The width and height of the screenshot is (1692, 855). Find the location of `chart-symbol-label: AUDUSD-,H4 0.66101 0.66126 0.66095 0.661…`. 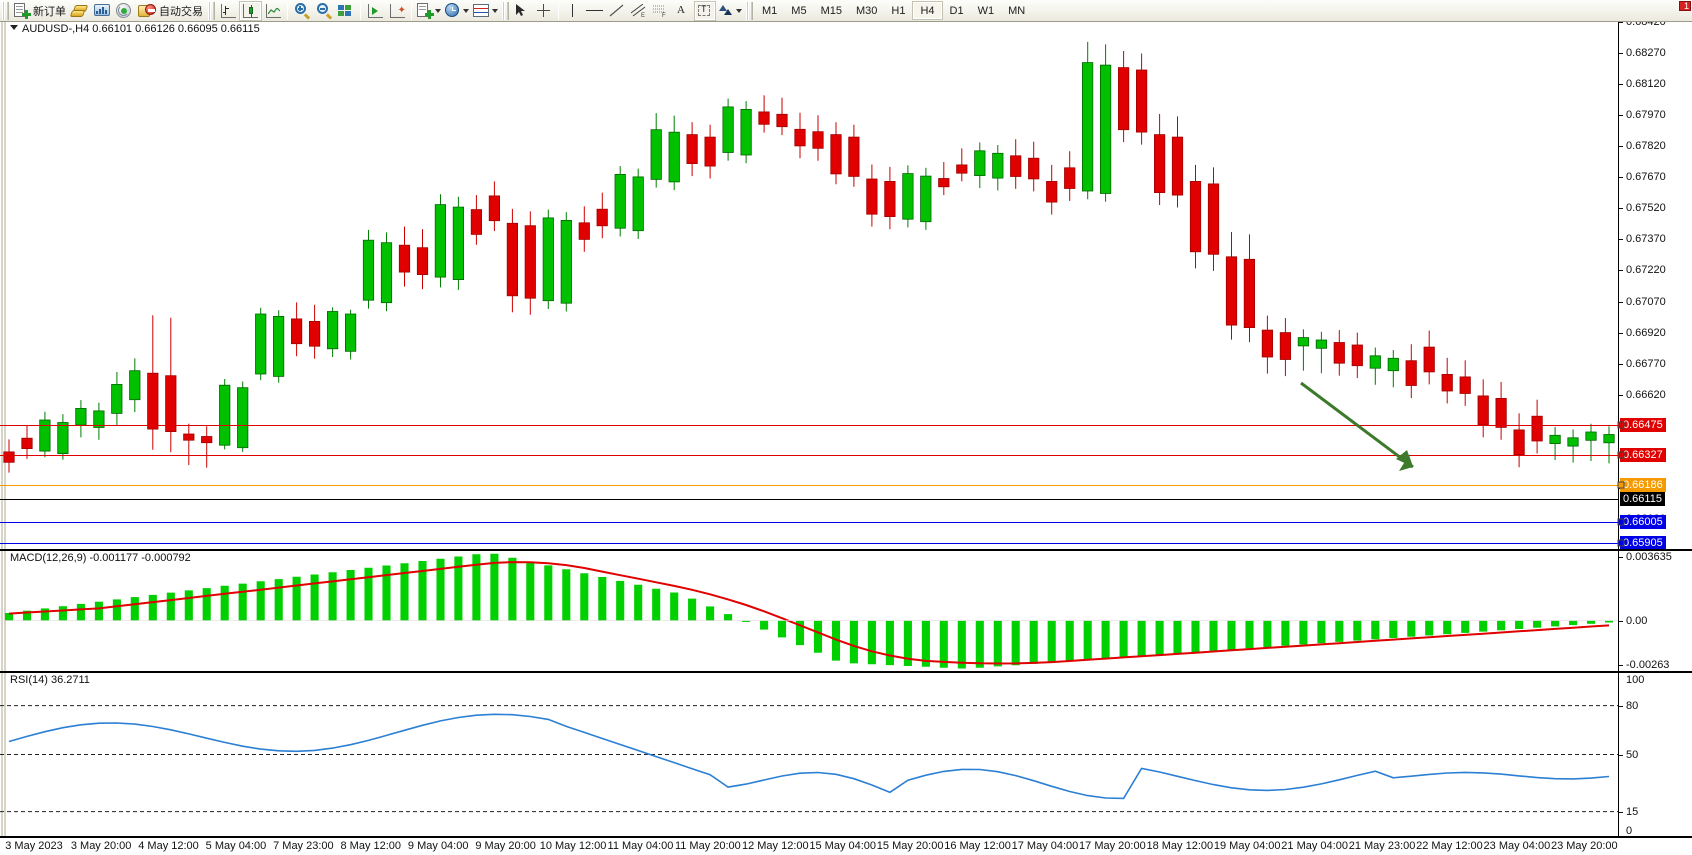

chart-symbol-label: AUDUSD-,H4 0.66101 0.66126 0.66095 0.661… is located at coordinates (136, 29).